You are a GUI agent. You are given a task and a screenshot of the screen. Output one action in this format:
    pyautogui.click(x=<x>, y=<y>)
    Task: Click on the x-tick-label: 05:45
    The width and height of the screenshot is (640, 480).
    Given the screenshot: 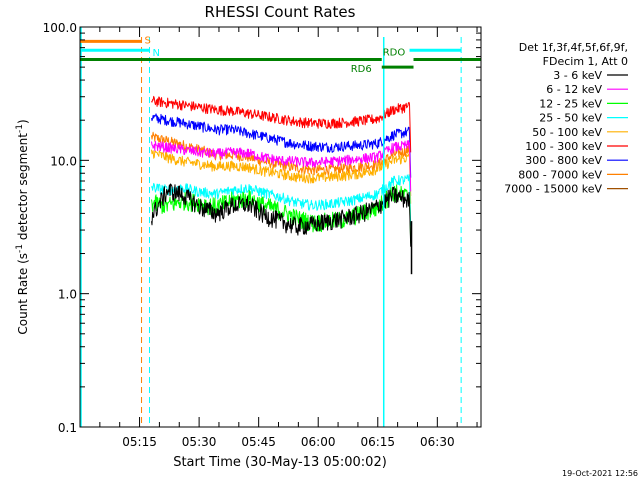 What is the action you would take?
    pyautogui.click(x=258, y=442)
    